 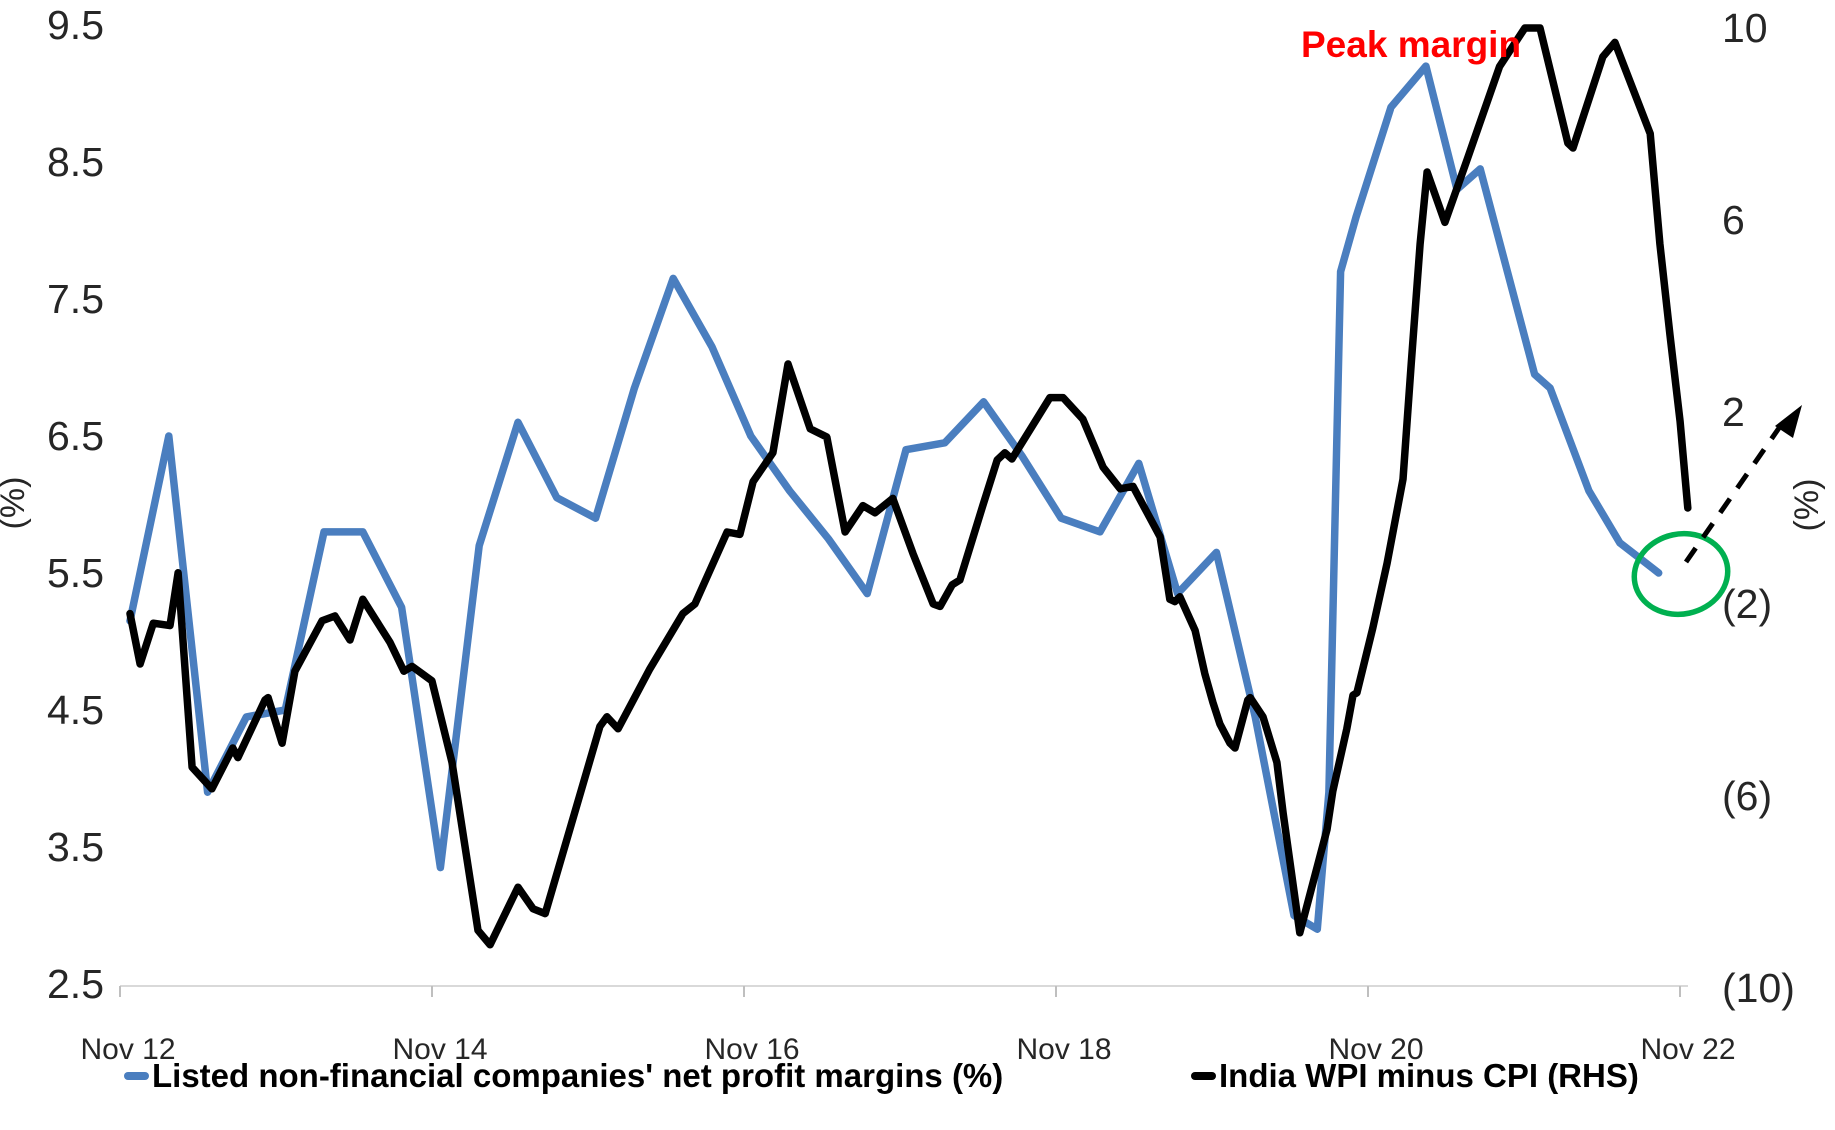 I want to click on legend-swatch-black-line, so click(x=1203, y=1076).